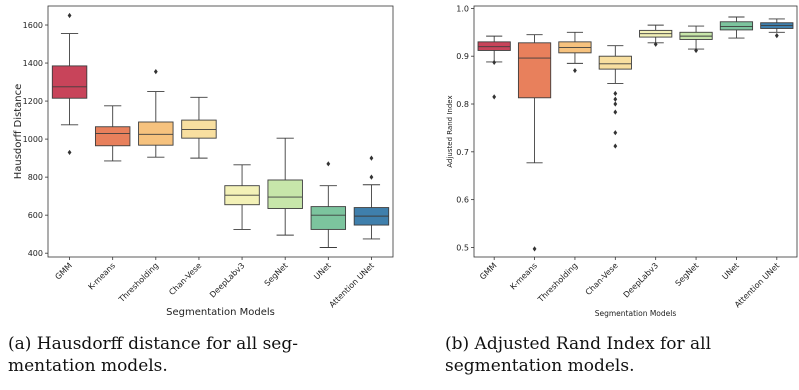 This screenshot has height=390, width=799. Describe the element at coordinates (757, 285) in the screenshot. I see `ari-xtick-label: Attention UNet` at that location.